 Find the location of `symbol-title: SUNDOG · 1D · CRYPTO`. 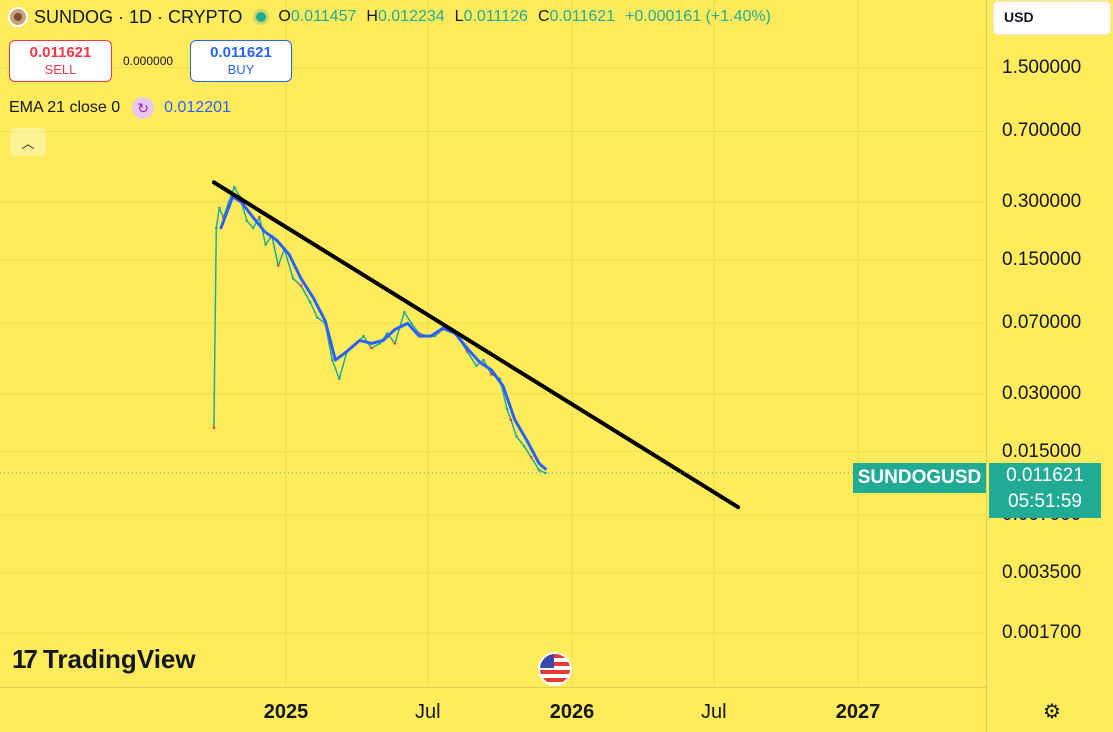

symbol-title: SUNDOG · 1D · CRYPTO is located at coordinates (138, 16).